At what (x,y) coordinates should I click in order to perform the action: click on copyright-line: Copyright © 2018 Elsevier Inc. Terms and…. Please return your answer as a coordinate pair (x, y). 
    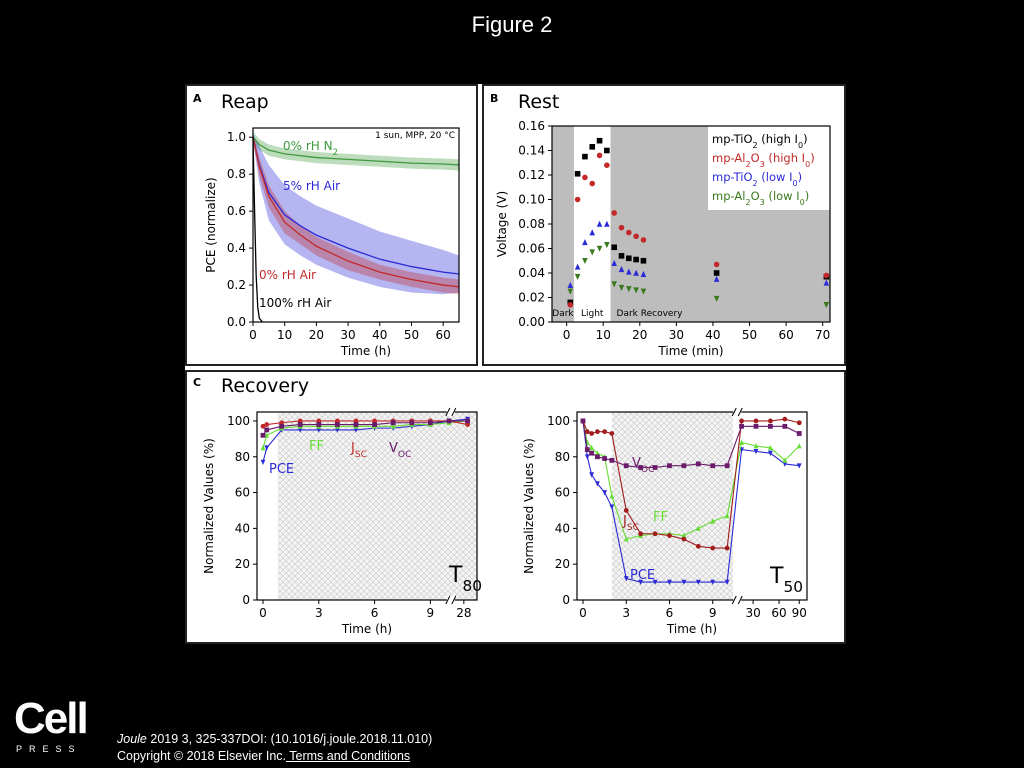
    Looking at the image, I should click on (274, 756).